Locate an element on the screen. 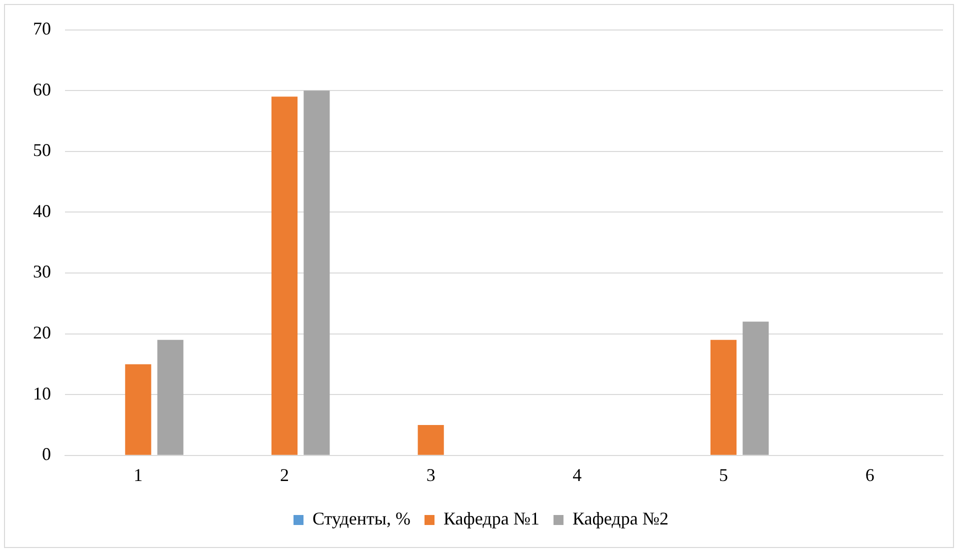 The height and width of the screenshot is (552, 958). x-tick-label: 3 is located at coordinates (431, 474).